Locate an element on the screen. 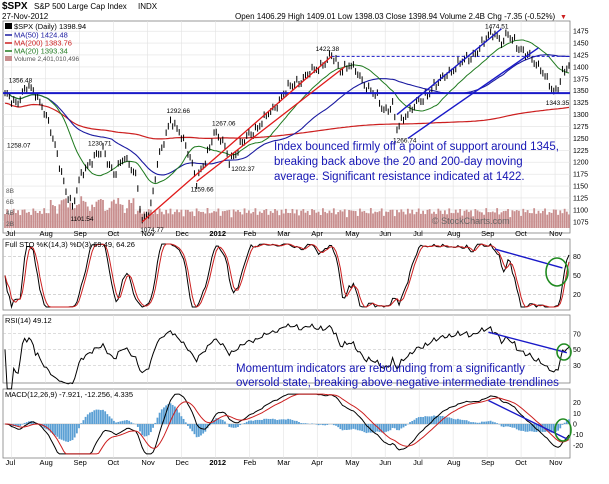  price-tick-label: 1200 is located at coordinates (581, 163).